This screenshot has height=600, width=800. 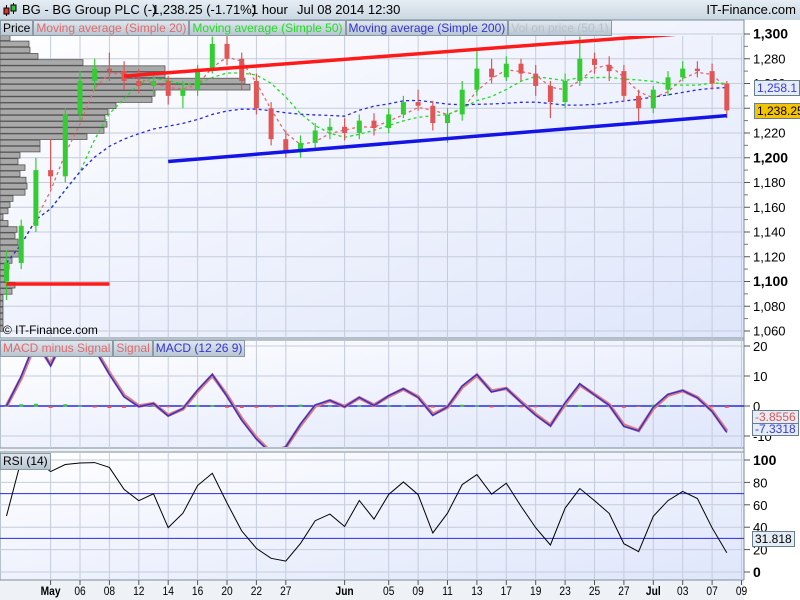 I want to click on x-tick-label: 13, so click(x=476, y=591).